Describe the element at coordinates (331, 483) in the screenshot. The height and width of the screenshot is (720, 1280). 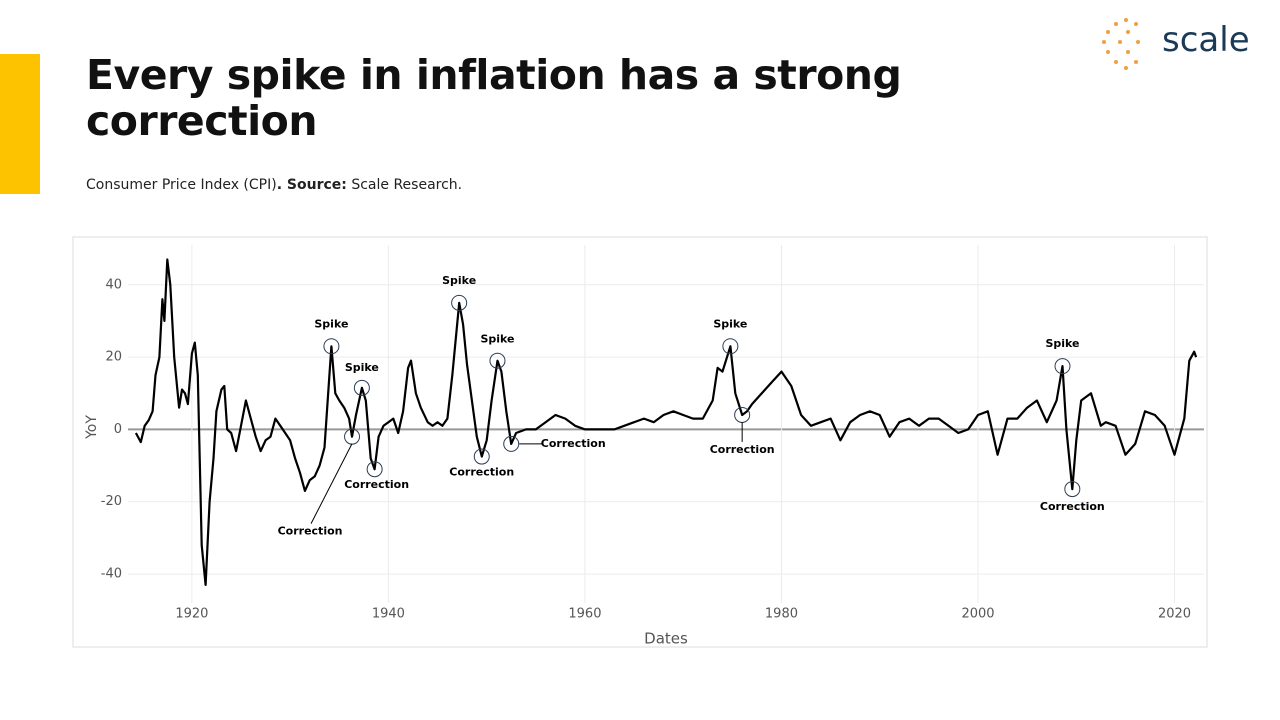
I see `annotation-arrow` at that location.